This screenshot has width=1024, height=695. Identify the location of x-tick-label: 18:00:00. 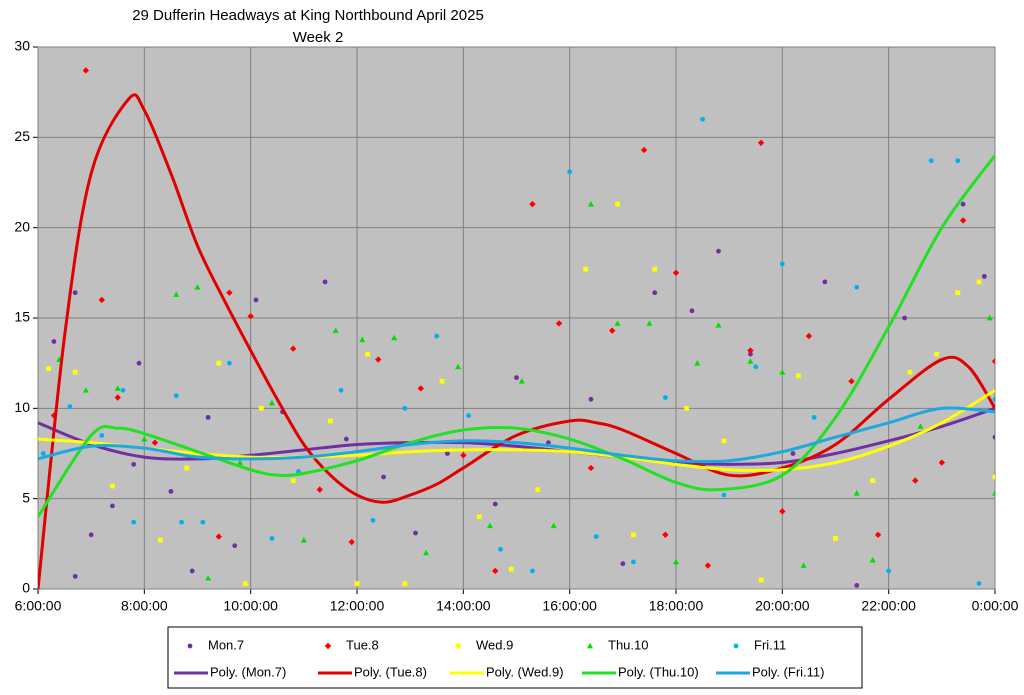
(676, 606).